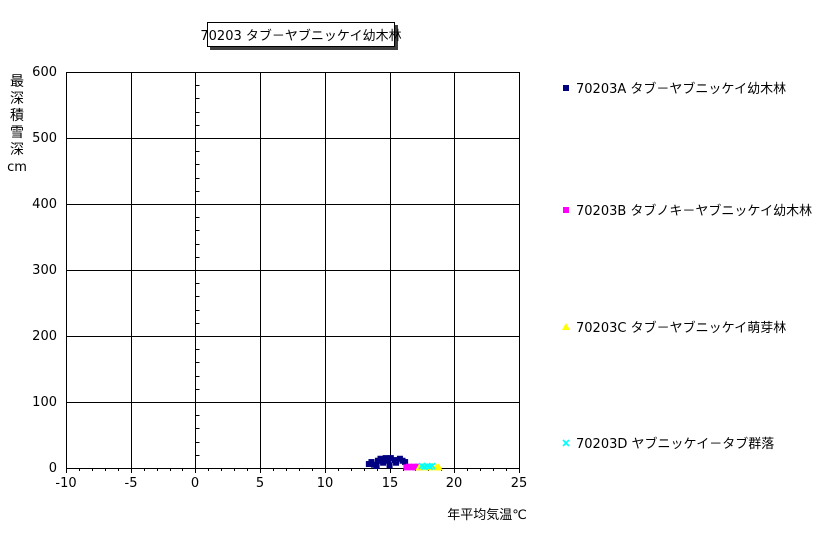  I want to click on legend-item-0: 70203A タブ－ヤブニッケイ幼木林, so click(674, 87).